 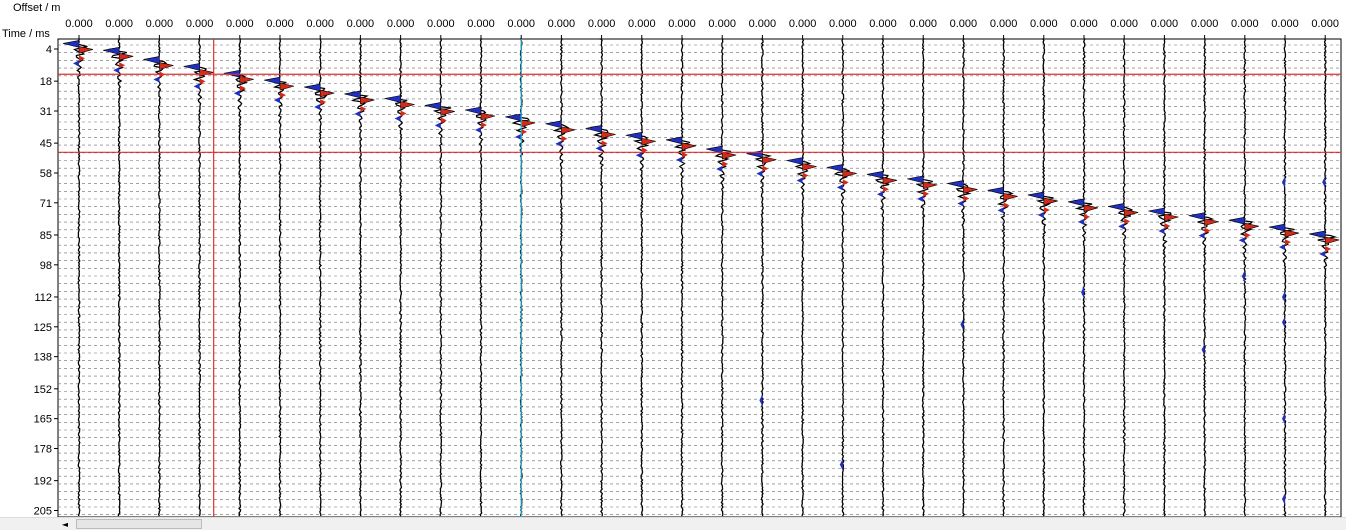 What do you see at coordinates (43, 298) in the screenshot?
I see `y-tick-label: 112` at bounding box center [43, 298].